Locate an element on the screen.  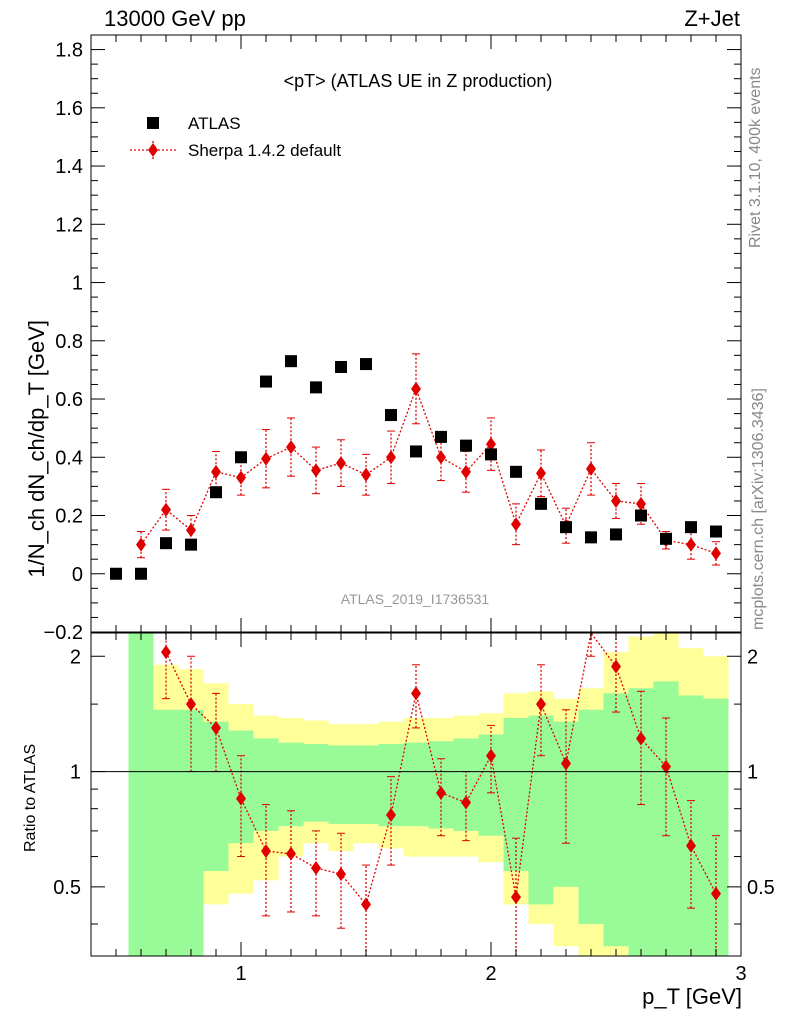
legend-sherpa-marker is located at coordinates (153, 150).